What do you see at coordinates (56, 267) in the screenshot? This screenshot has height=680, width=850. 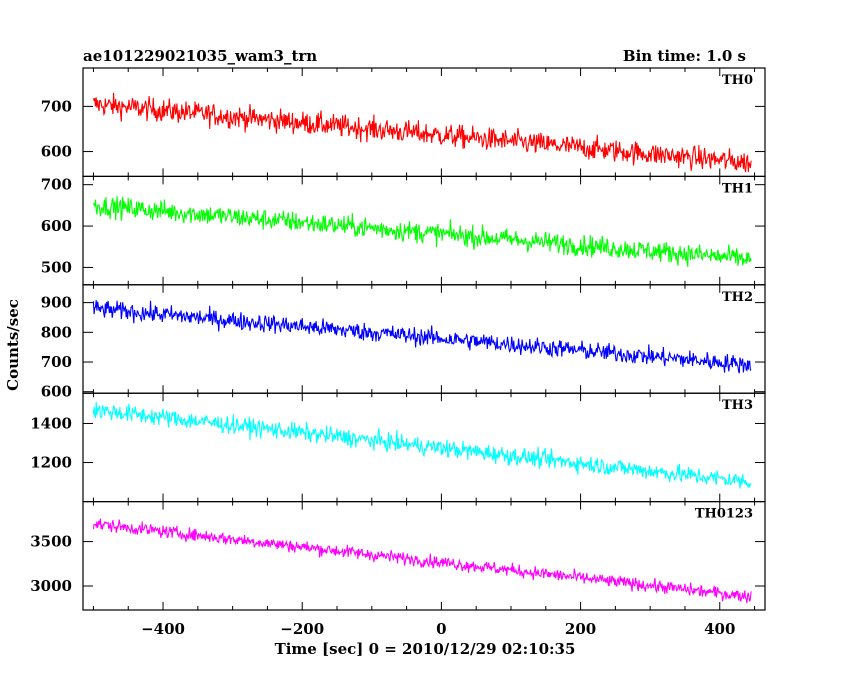 I see `y-tick-label: 500` at bounding box center [56, 267].